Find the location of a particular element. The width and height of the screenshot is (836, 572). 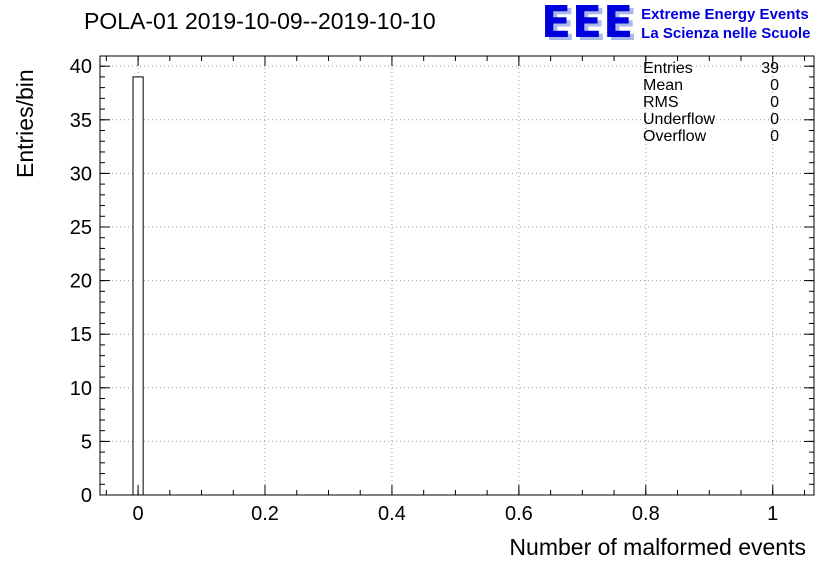

y-tick-label: 0 is located at coordinates (86, 496).